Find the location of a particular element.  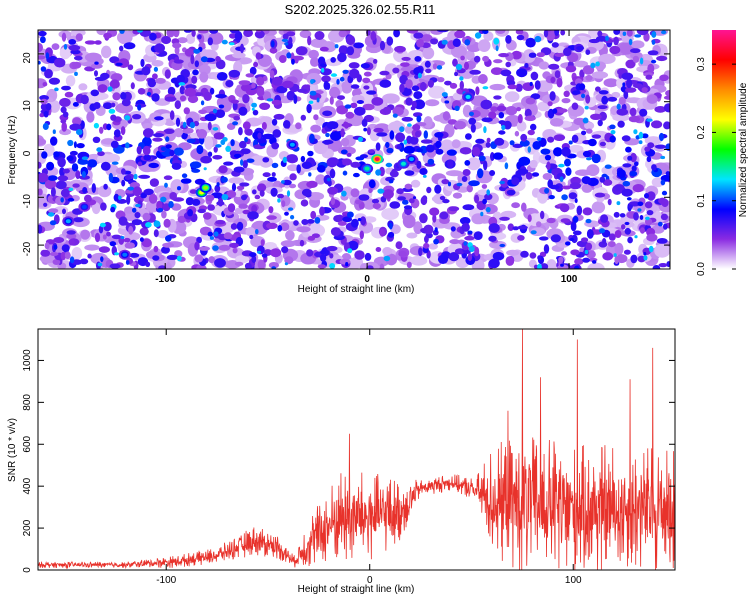

heatmap-y-tick-label: -10 is located at coordinates (27, 201).